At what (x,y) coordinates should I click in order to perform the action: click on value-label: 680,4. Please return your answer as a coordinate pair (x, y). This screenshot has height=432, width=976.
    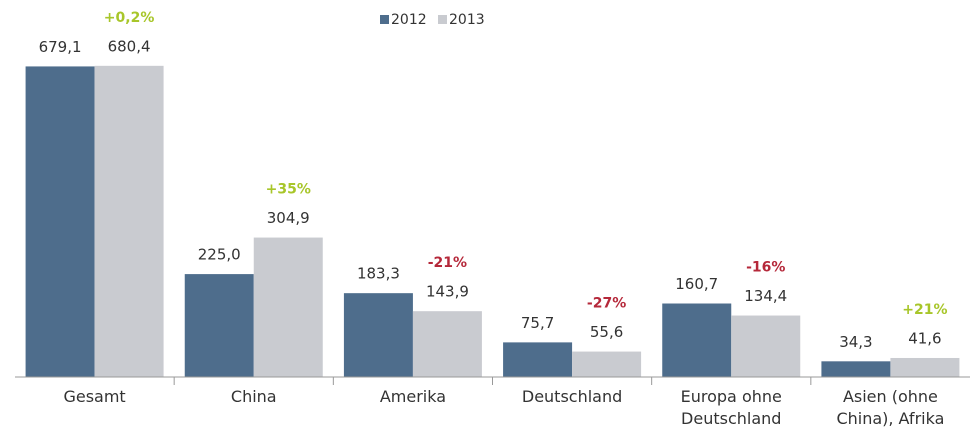
    Looking at the image, I should click on (129, 46).